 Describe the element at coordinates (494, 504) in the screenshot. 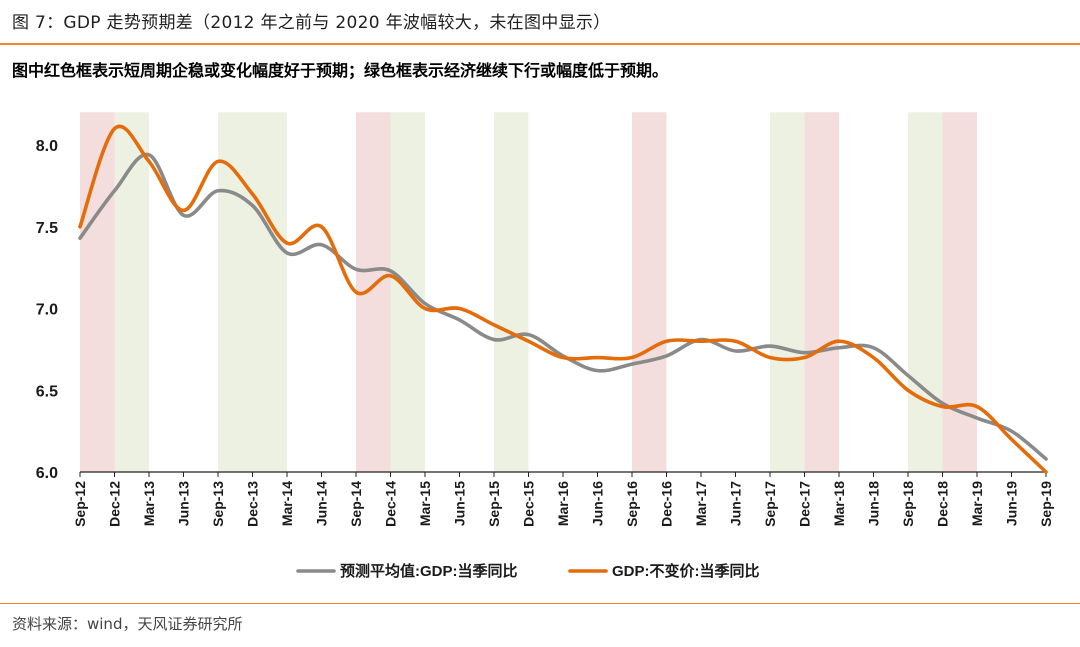

I see `x-tick-label: Sep-15` at that location.